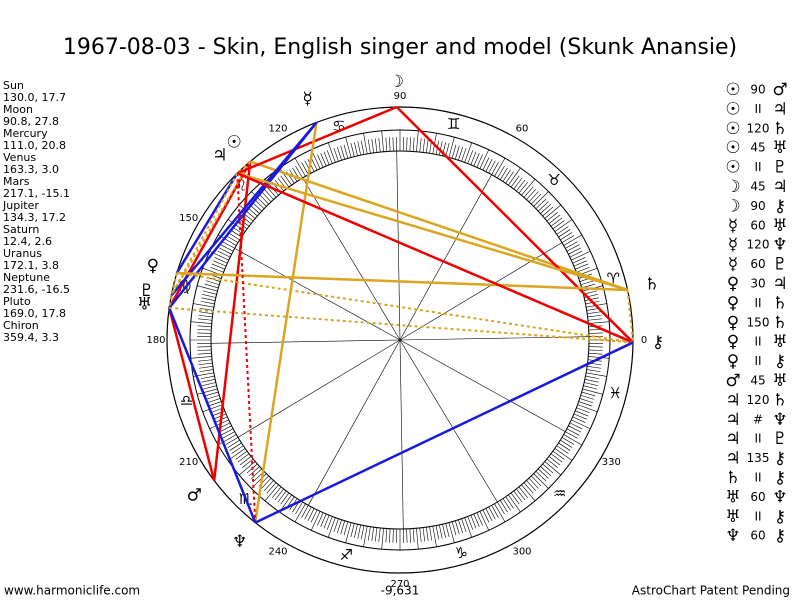 The height and width of the screenshot is (600, 800). Describe the element at coordinates (732, 109) in the screenshot. I see `aspect-from: ☉` at that location.